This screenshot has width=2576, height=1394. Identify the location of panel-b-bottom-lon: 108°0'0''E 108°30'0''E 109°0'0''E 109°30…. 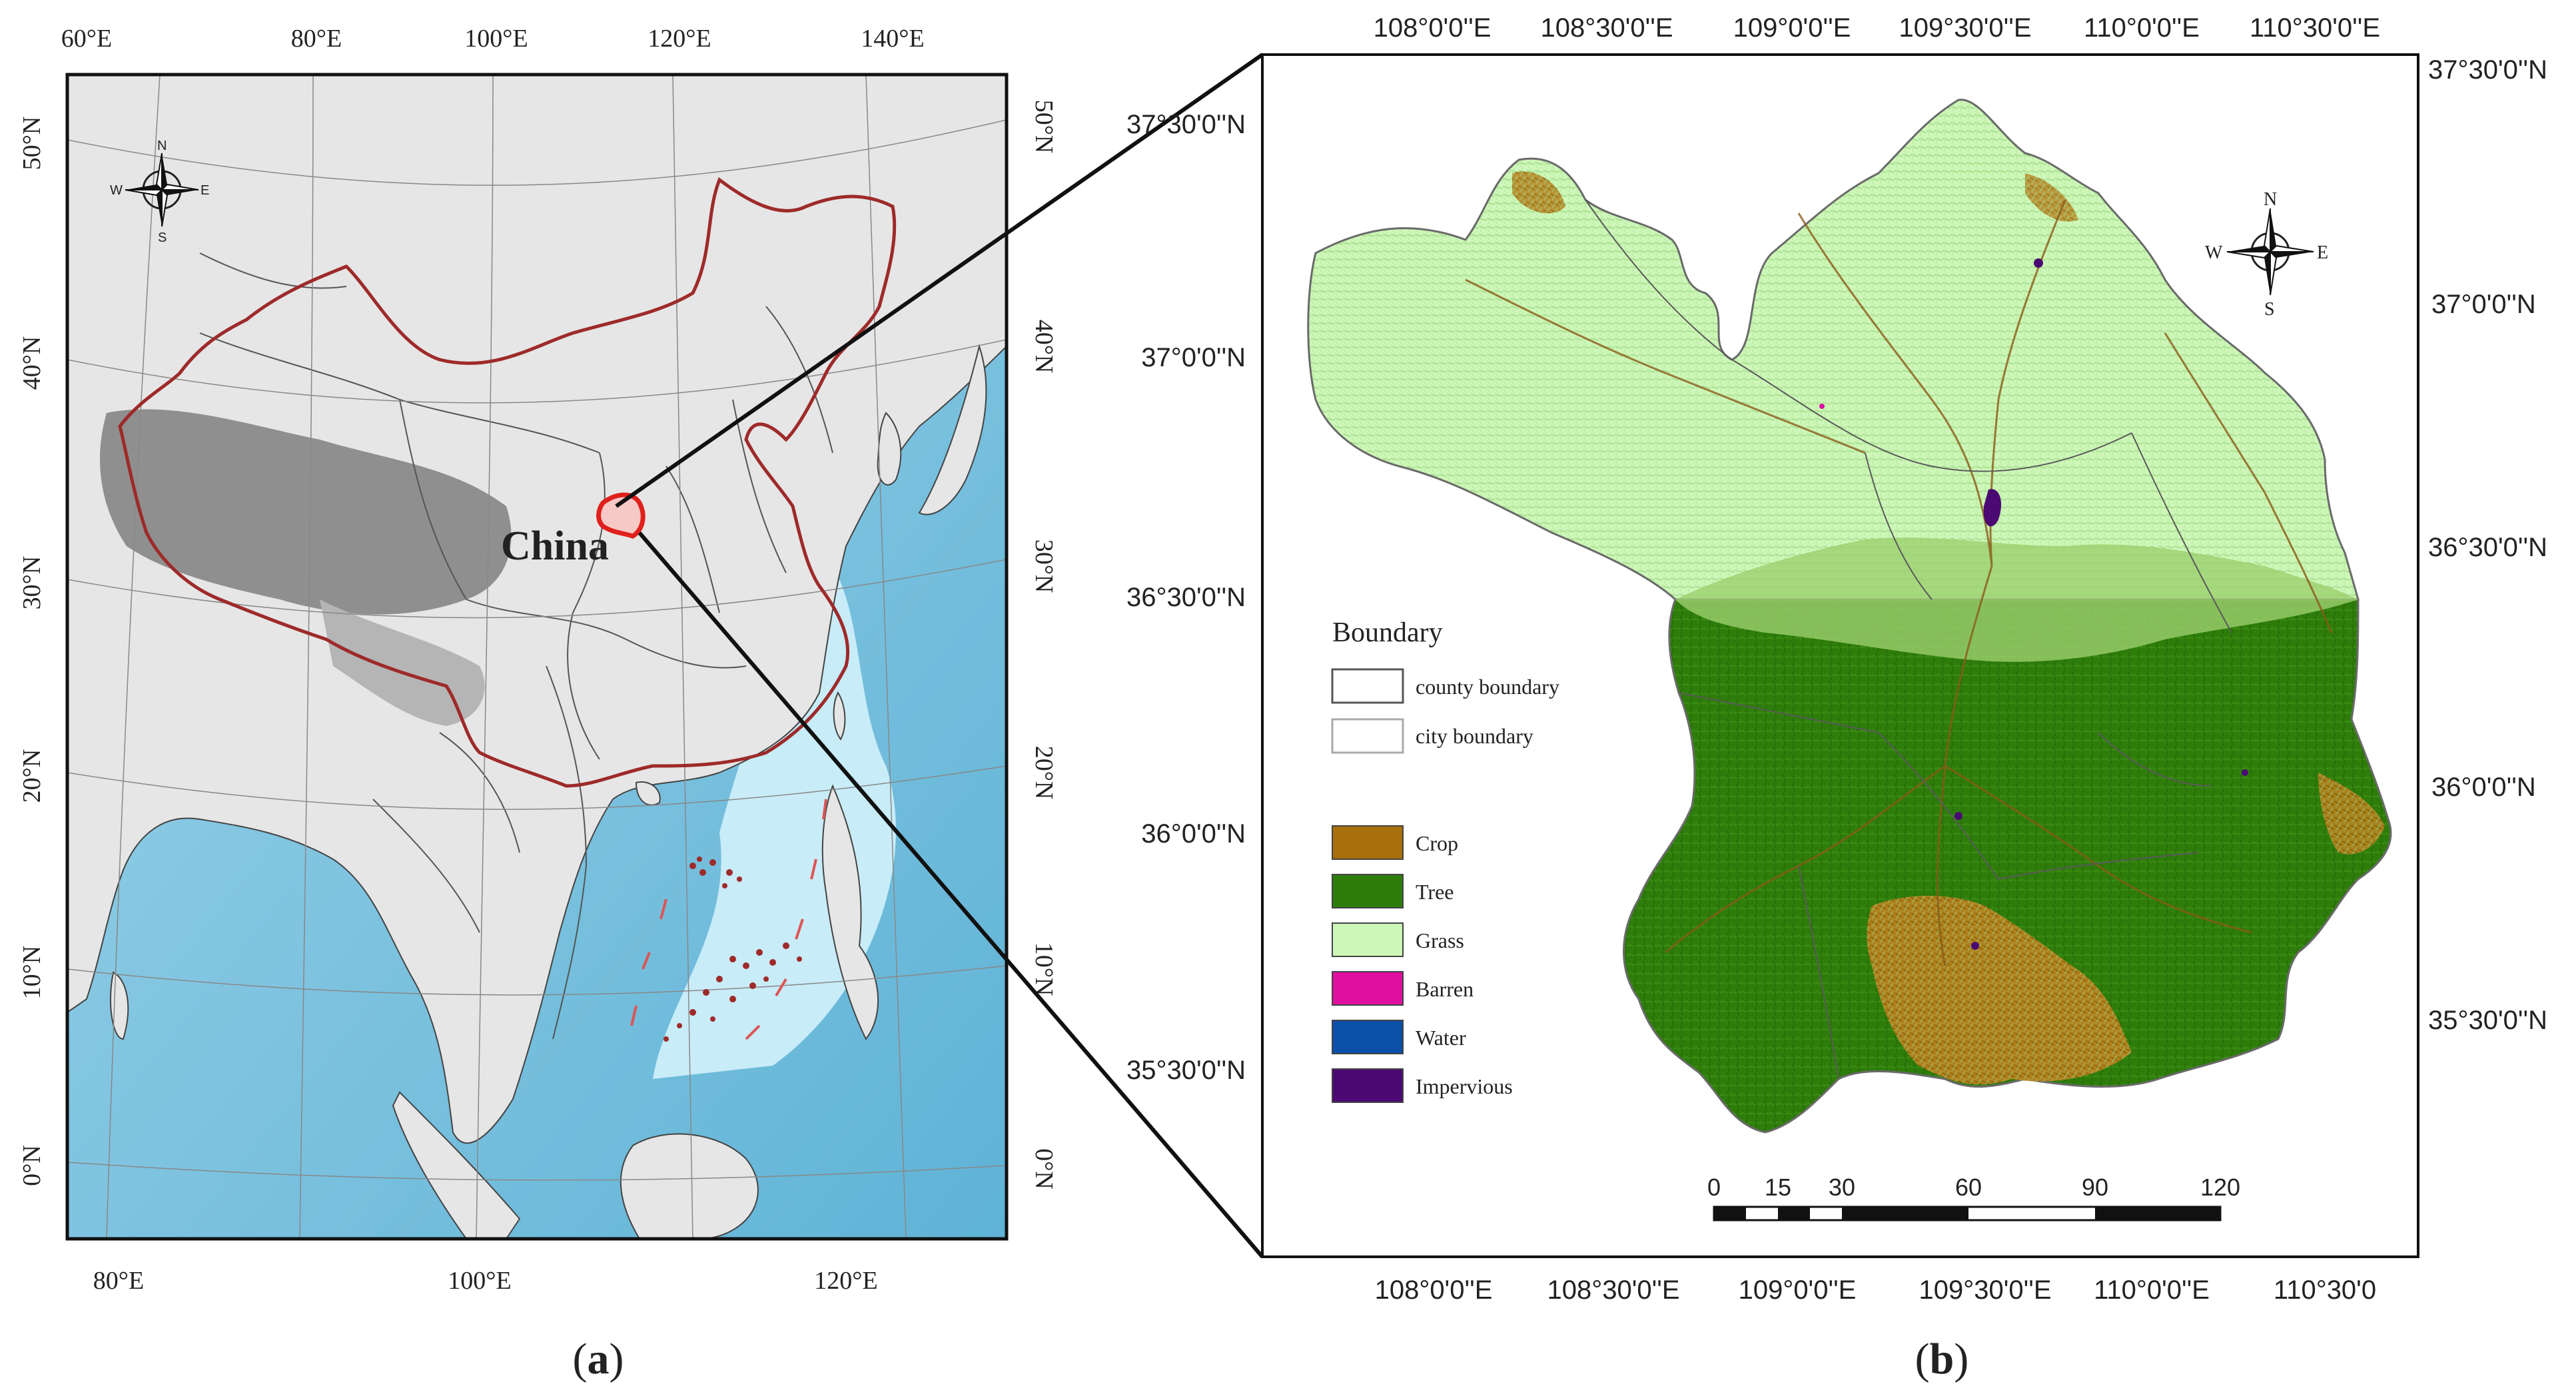
(1876, 1290).